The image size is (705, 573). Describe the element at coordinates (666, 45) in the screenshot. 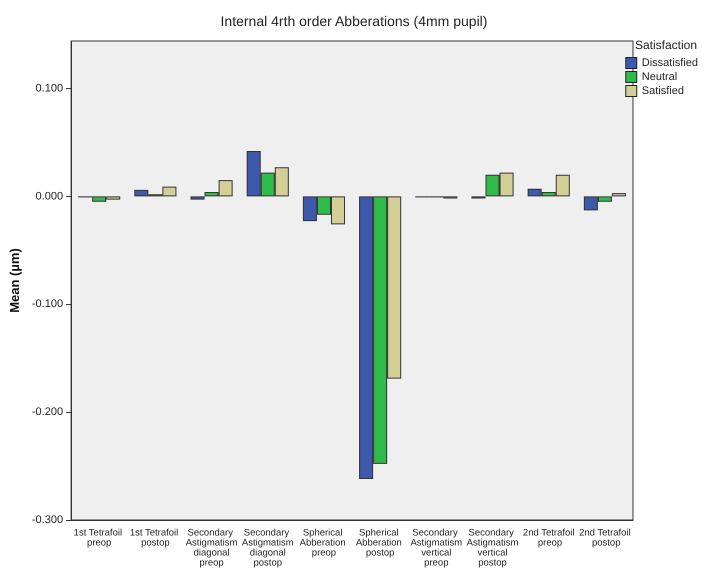

I see `legend-title: Satisfaction` at that location.